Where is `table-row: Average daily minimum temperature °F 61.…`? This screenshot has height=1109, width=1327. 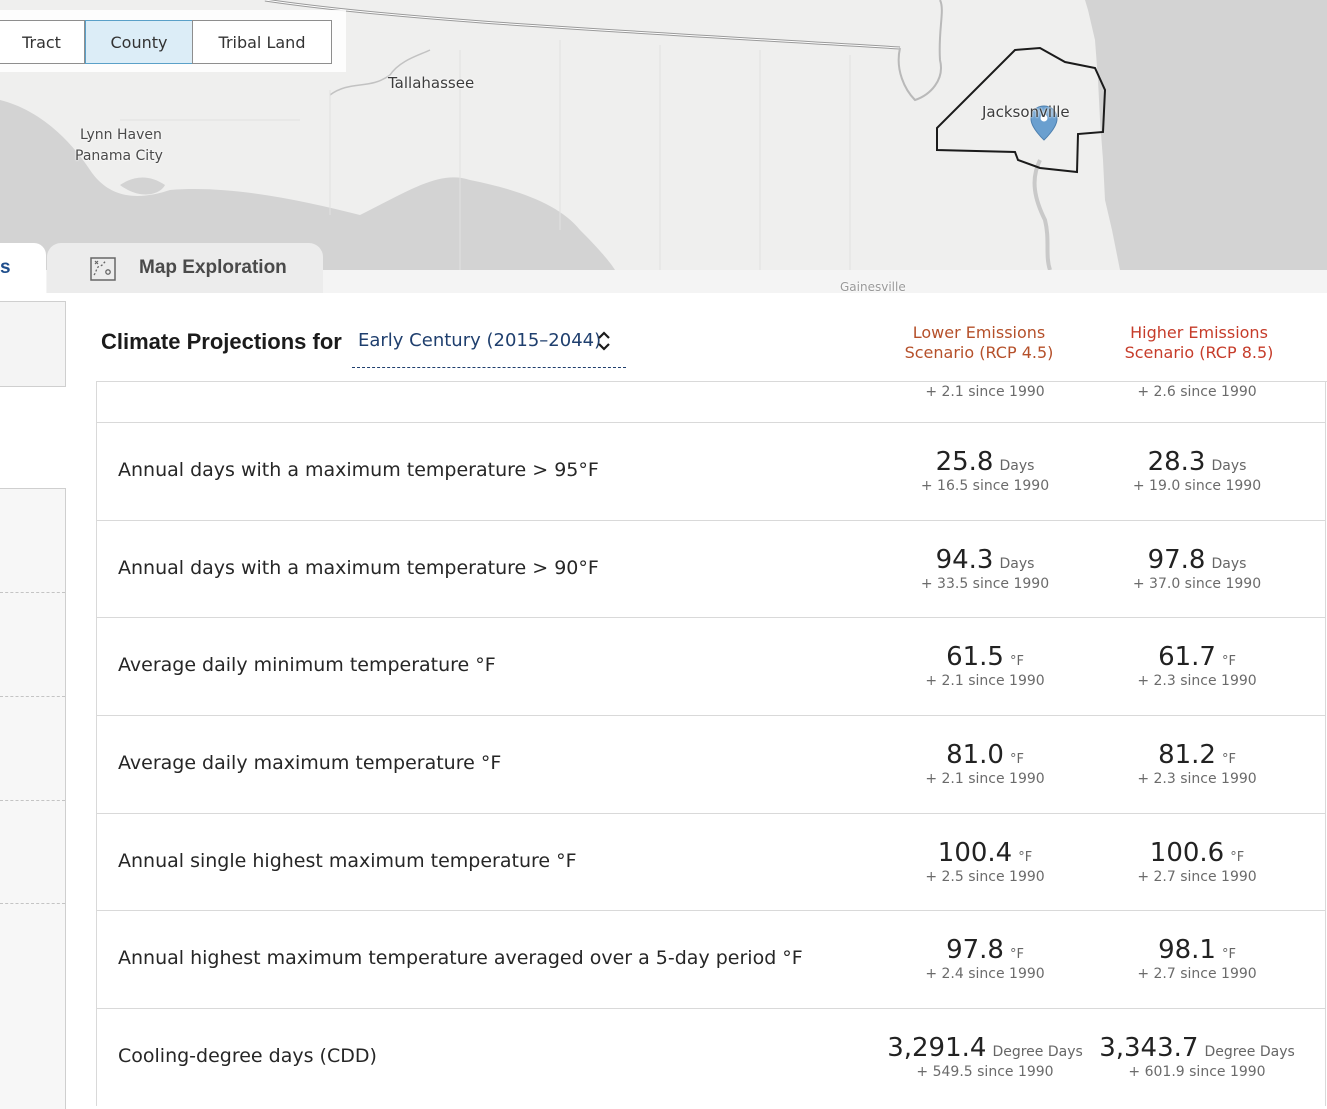 table-row: Average daily minimum temperature °F 61.… is located at coordinates (711, 667).